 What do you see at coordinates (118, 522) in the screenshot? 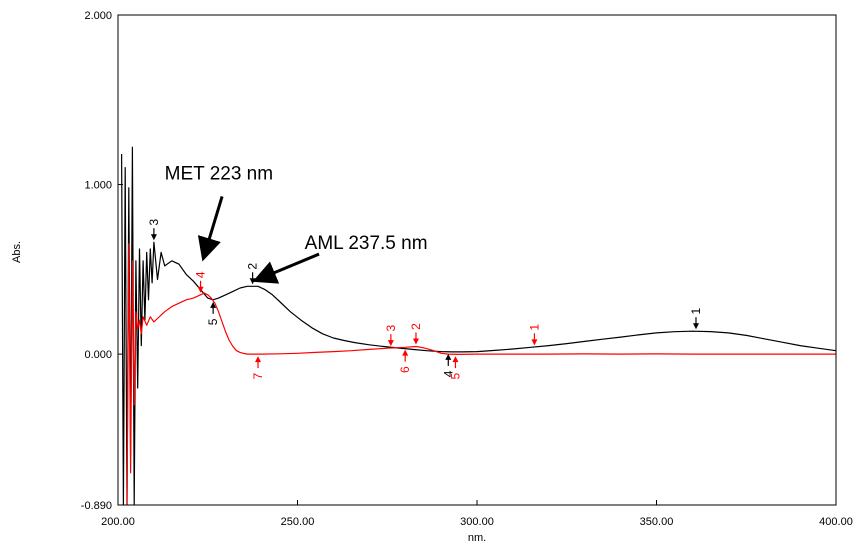
I see `x-tick-label: 200.00` at bounding box center [118, 522].